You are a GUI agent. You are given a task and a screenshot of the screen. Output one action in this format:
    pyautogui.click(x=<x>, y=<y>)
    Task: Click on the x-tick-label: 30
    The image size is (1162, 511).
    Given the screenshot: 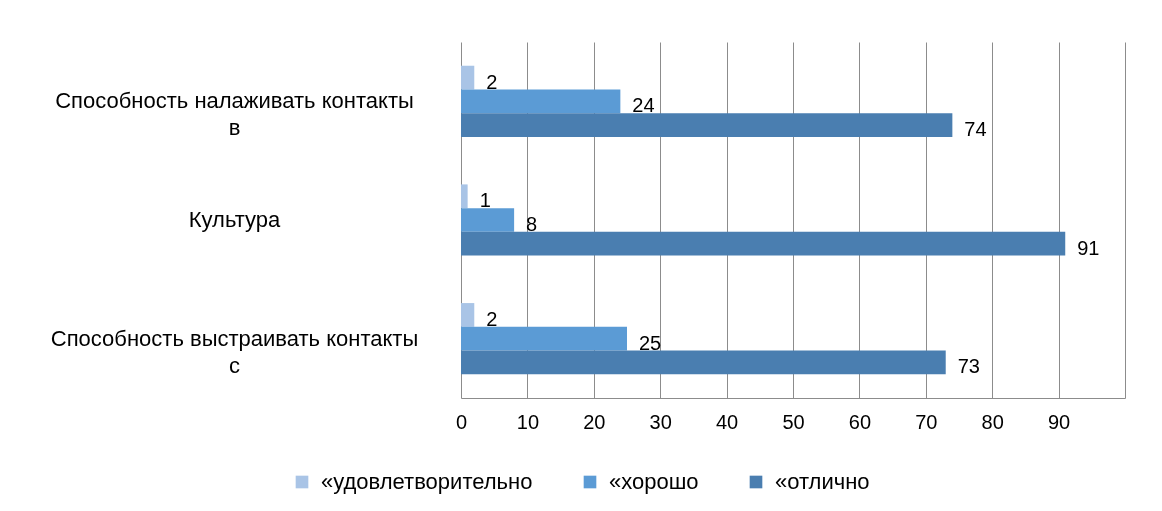 What is the action you would take?
    pyautogui.click(x=660, y=421)
    